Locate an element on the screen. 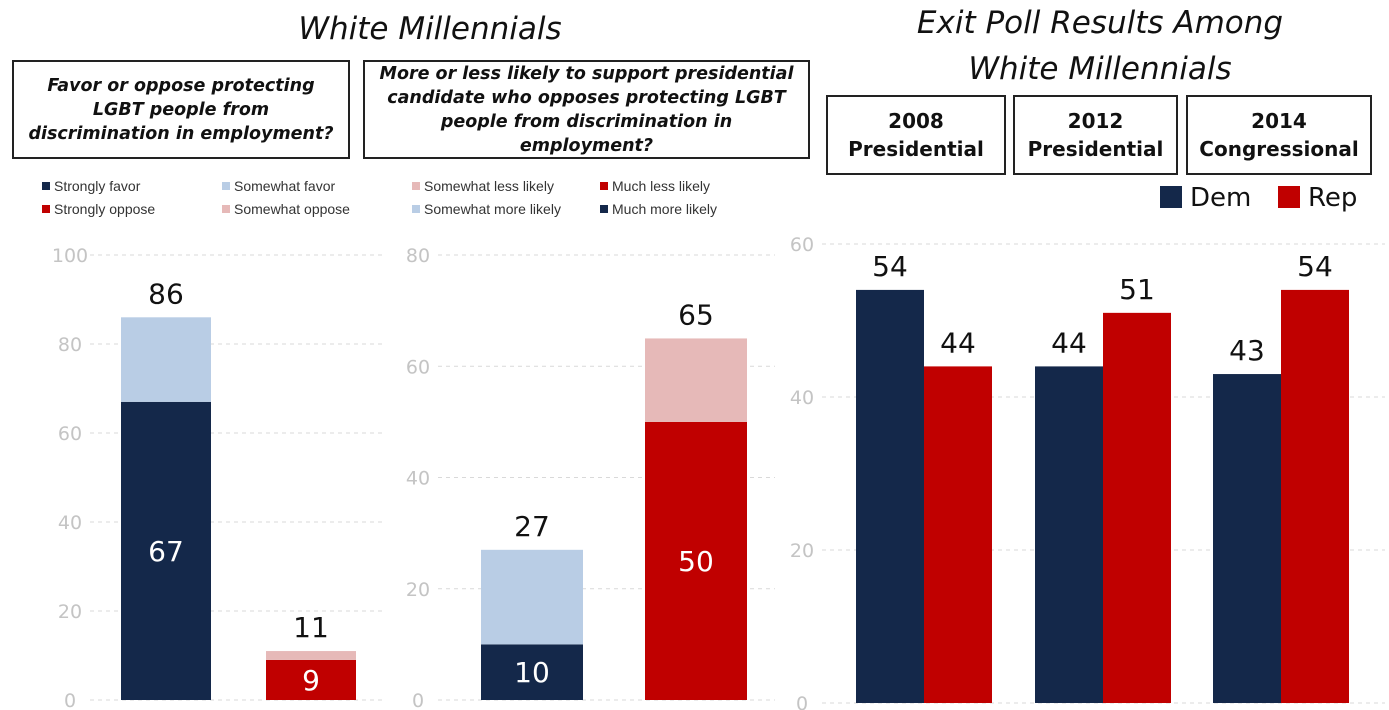 The height and width of the screenshot is (710, 1389). legend-label: Somewhat favor is located at coordinates (285, 186).